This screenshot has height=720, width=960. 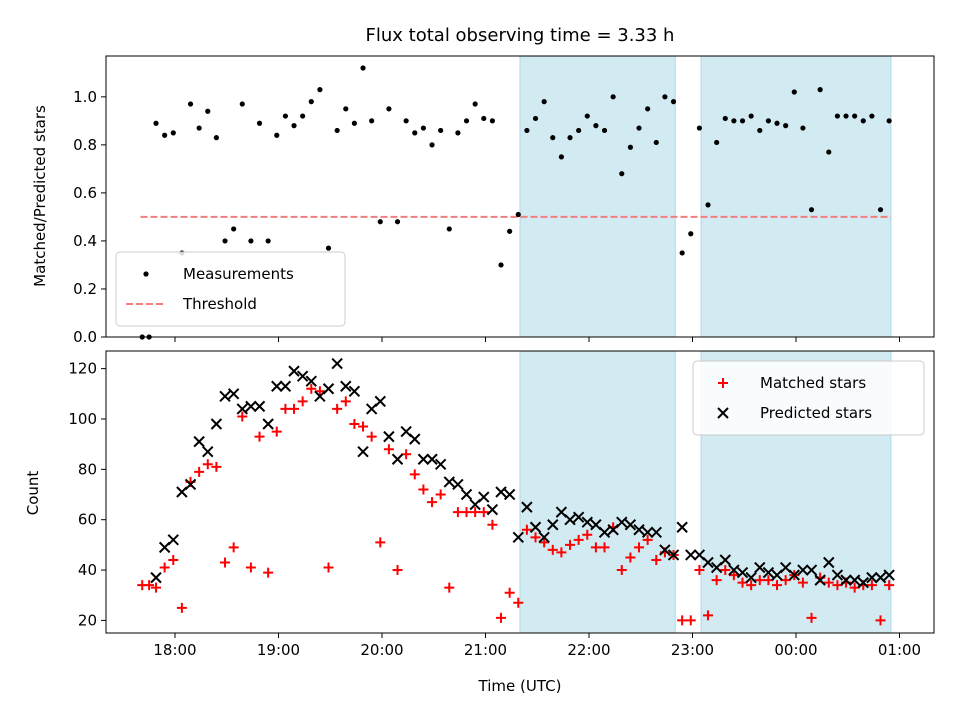 What do you see at coordinates (87, 469) in the screenshot?
I see `y-tick-label: 80` at bounding box center [87, 469].